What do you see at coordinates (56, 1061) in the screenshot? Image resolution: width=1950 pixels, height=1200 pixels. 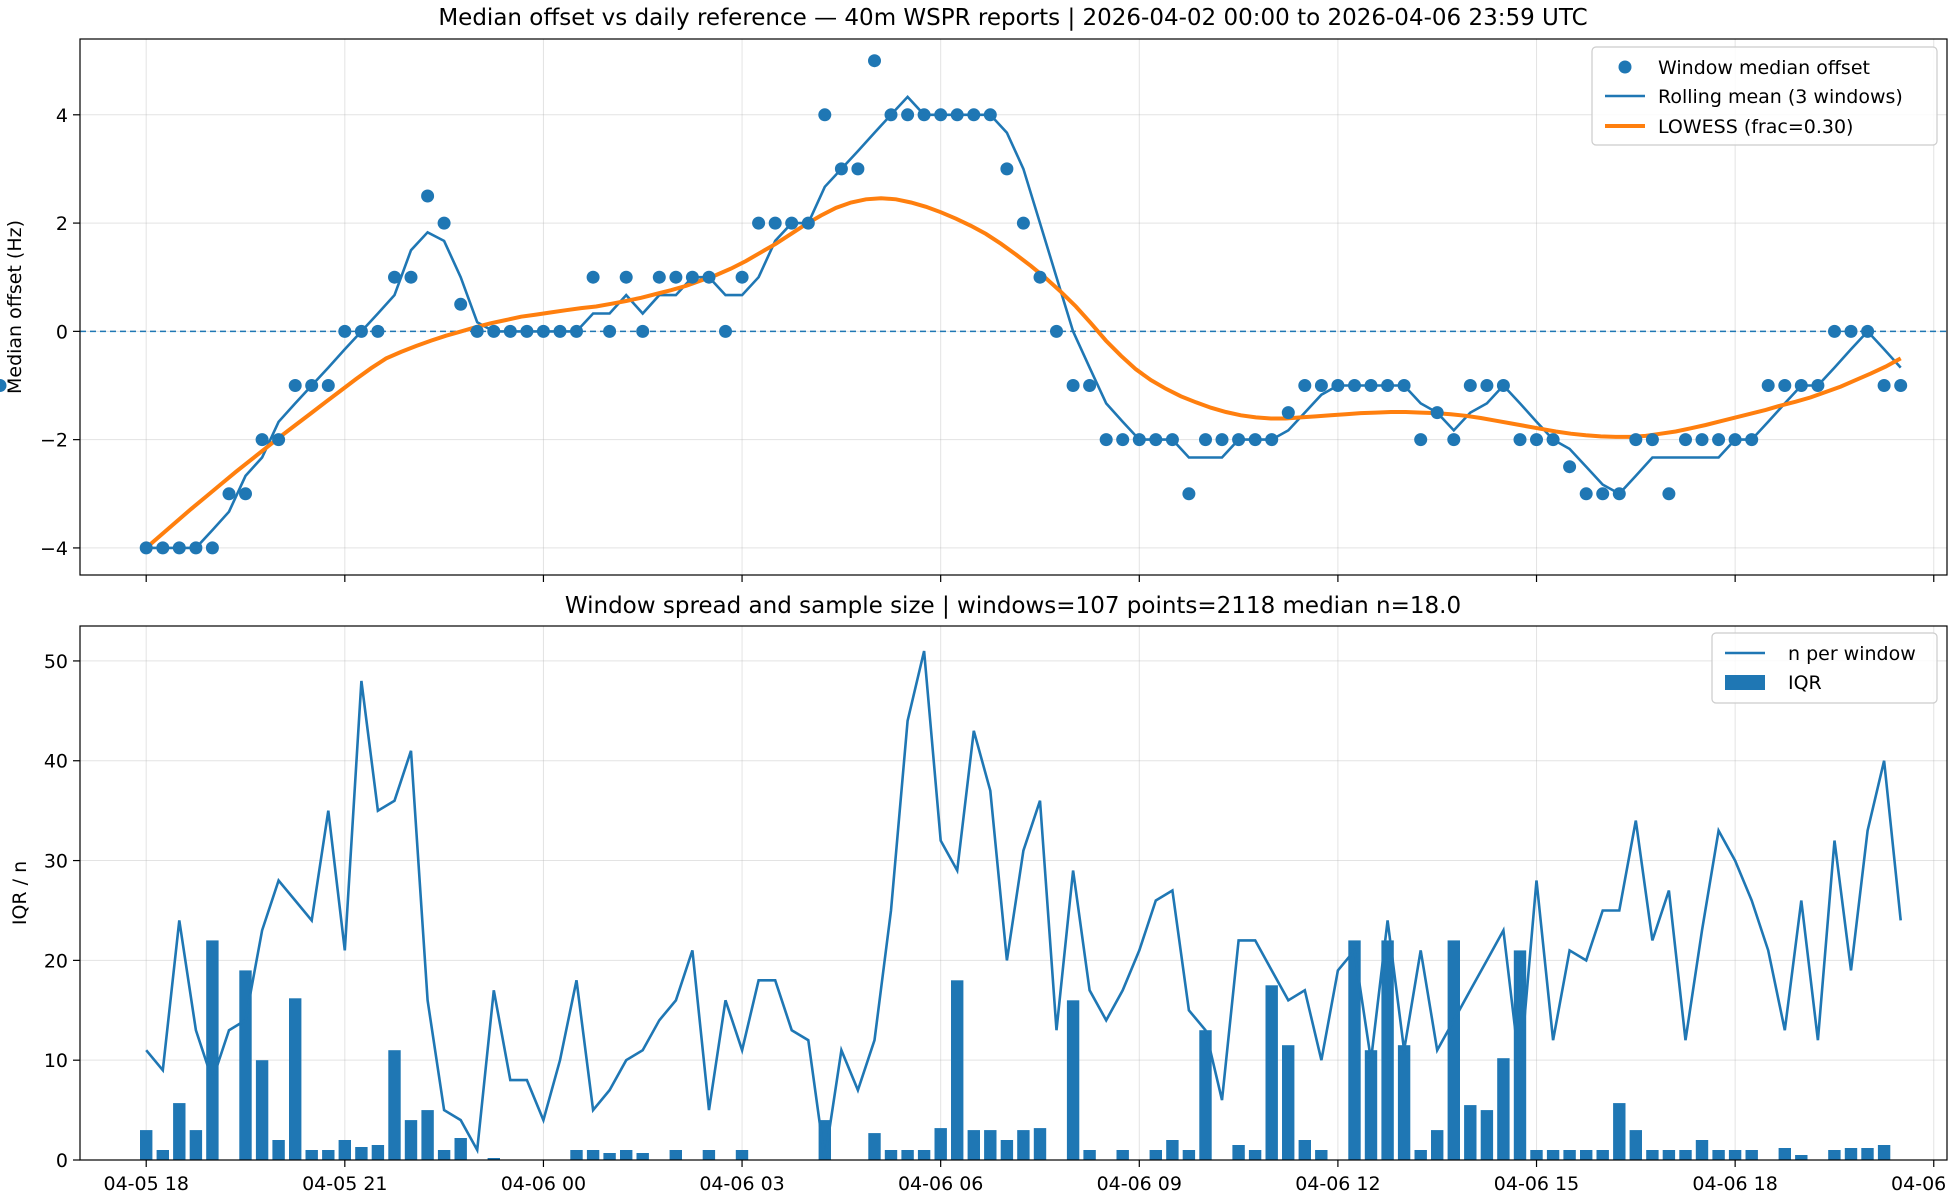 I see `spread-y-tick-label: 10` at bounding box center [56, 1061].